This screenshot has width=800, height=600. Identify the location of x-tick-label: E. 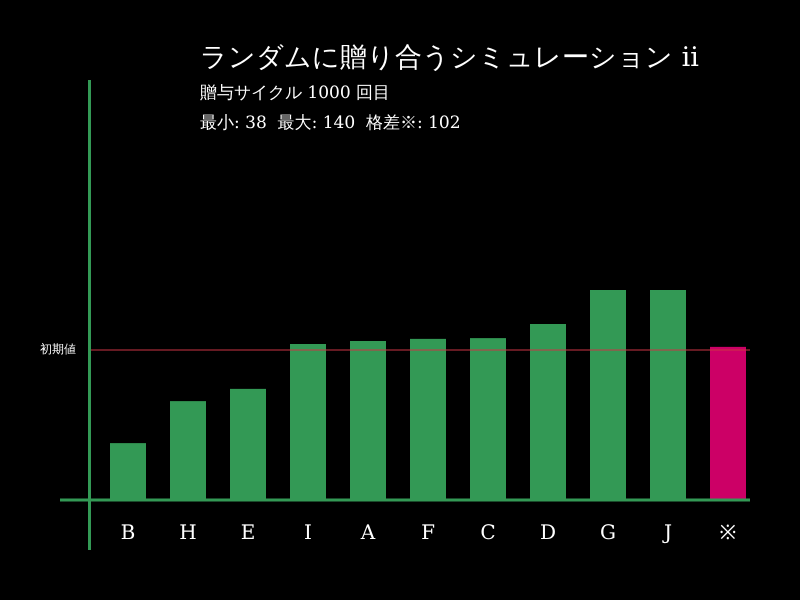
(248, 532).